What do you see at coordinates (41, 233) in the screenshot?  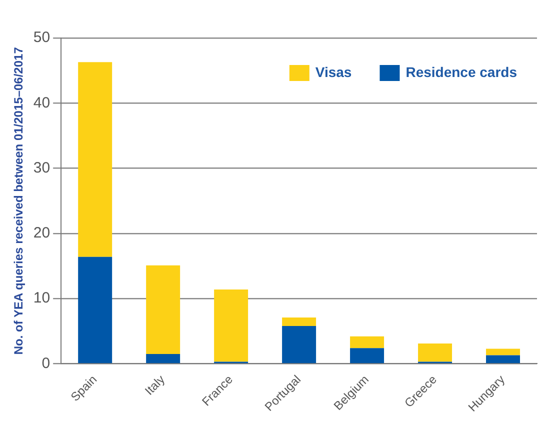 I see `y-tick-label: 20` at bounding box center [41, 233].